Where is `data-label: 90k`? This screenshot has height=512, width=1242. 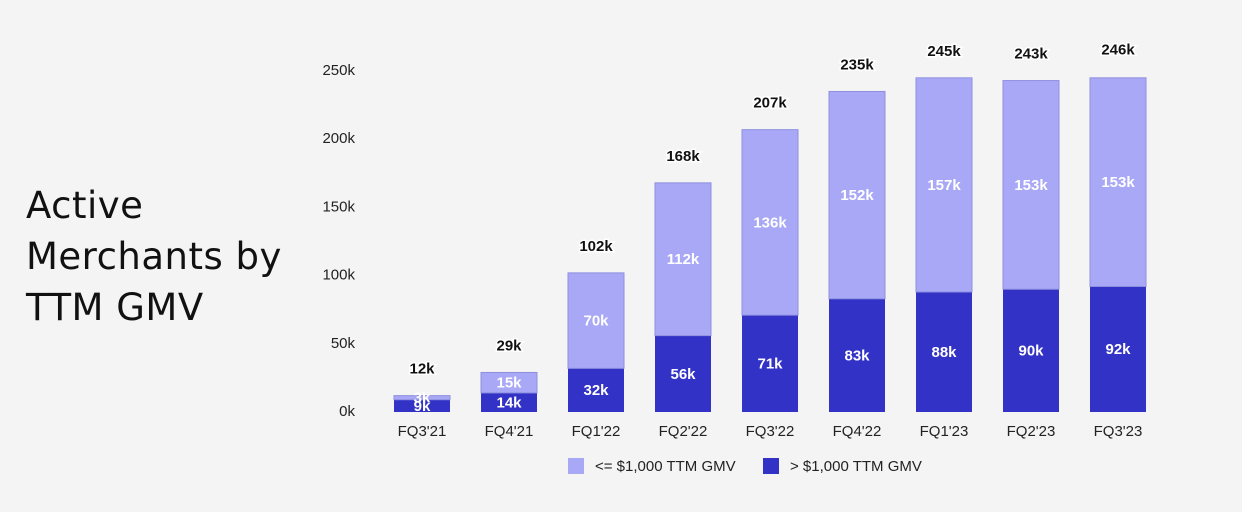 data-label: 90k is located at coordinates (1031, 351).